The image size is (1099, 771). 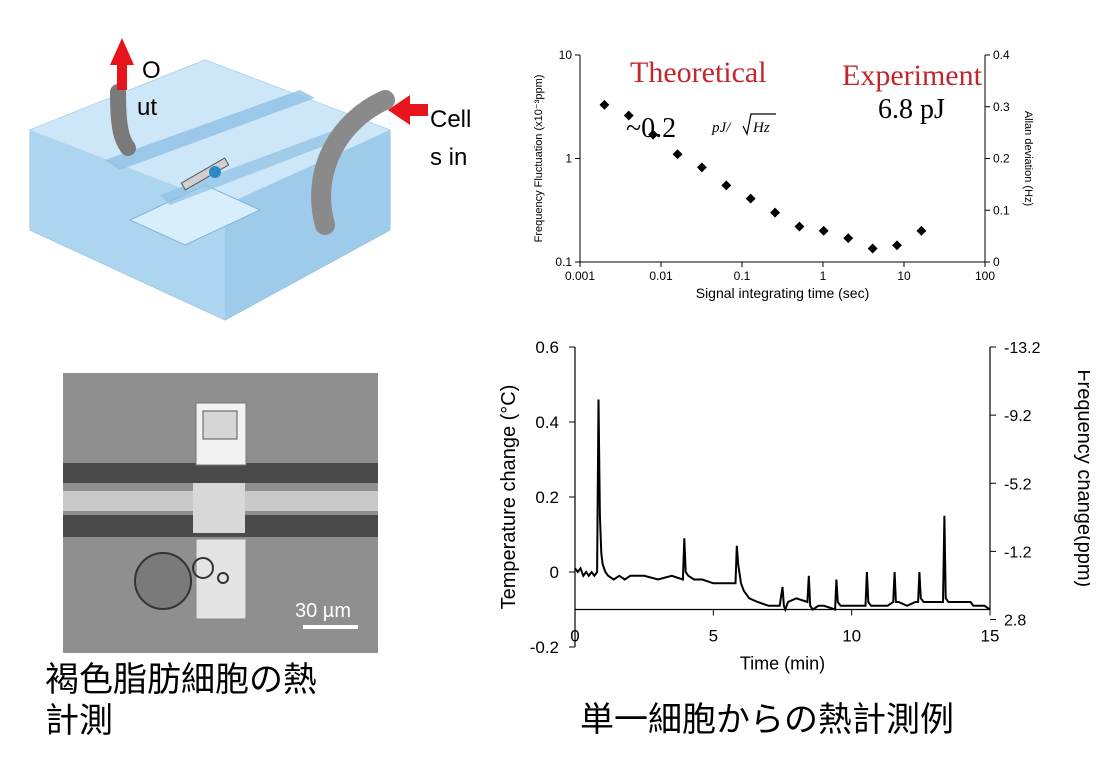 I want to click on x-tick-label: 5, so click(x=713, y=636).